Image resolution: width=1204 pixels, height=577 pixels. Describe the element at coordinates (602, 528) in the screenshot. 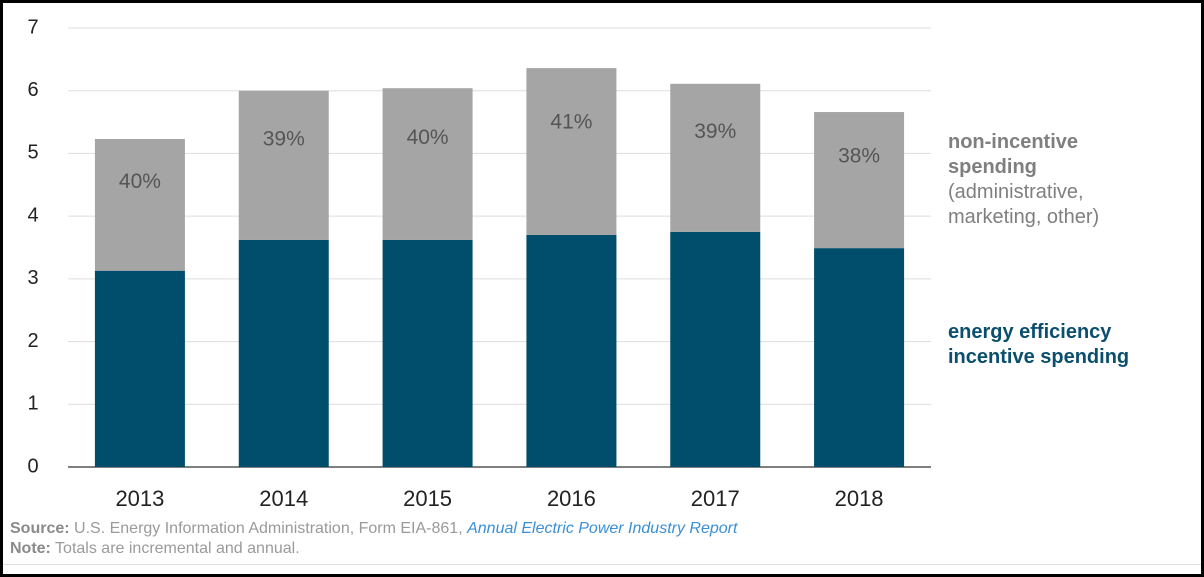

I see `source-link: Annual Electric Power Industry Report` at that location.